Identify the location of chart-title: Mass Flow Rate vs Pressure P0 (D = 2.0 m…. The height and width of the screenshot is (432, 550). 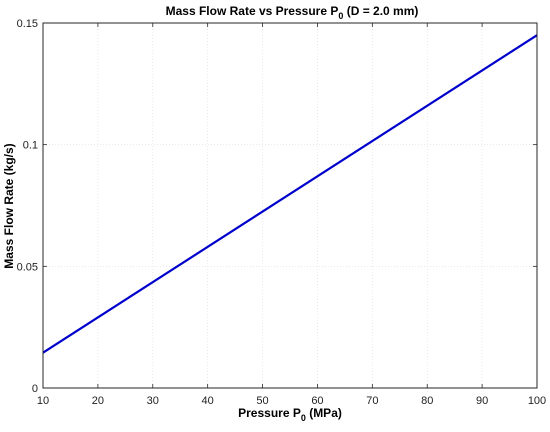
(292, 12).